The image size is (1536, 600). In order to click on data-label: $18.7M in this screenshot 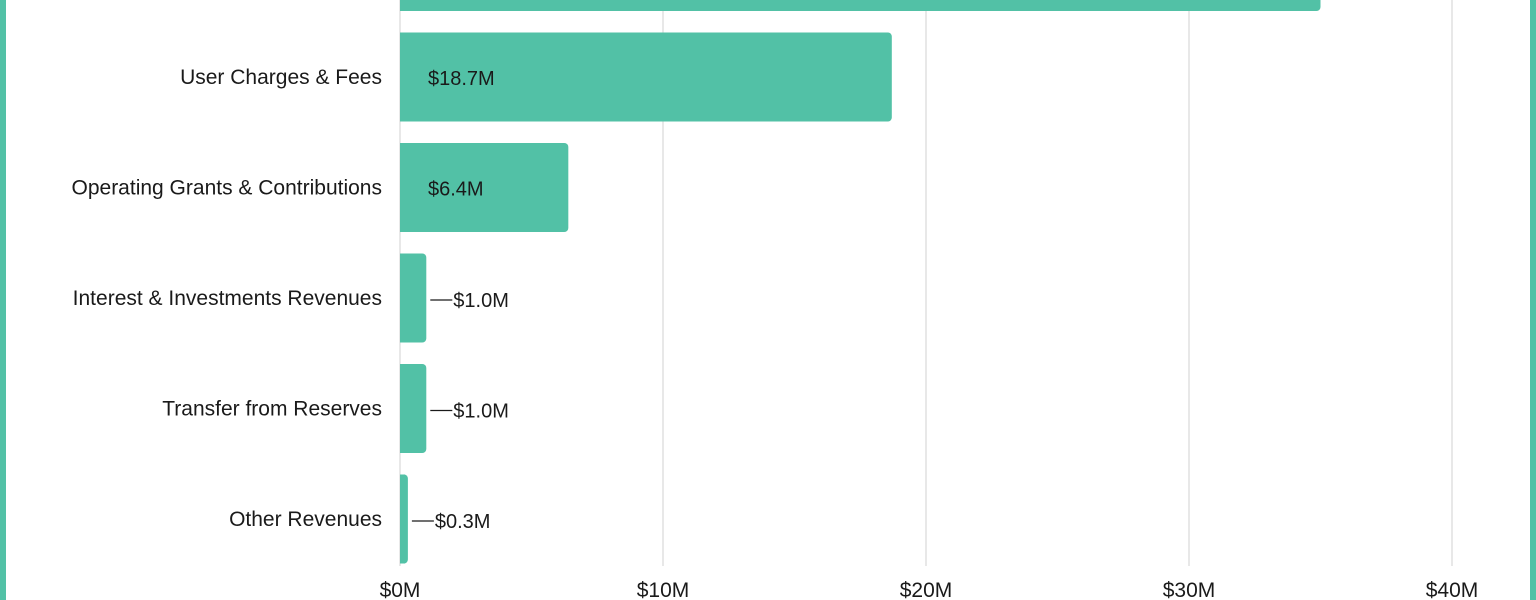, I will do `click(461, 79)`.